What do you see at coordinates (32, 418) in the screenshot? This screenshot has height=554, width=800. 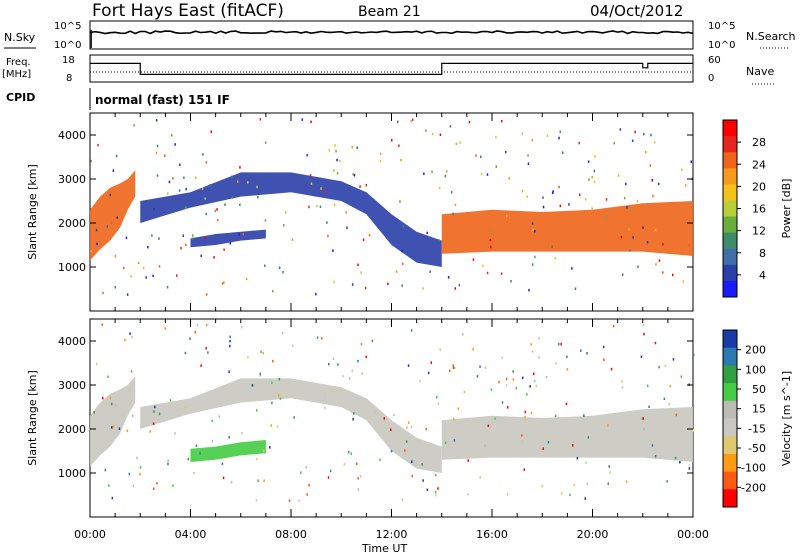 I see `velocity-ylabel: Slant Range [km]` at bounding box center [32, 418].